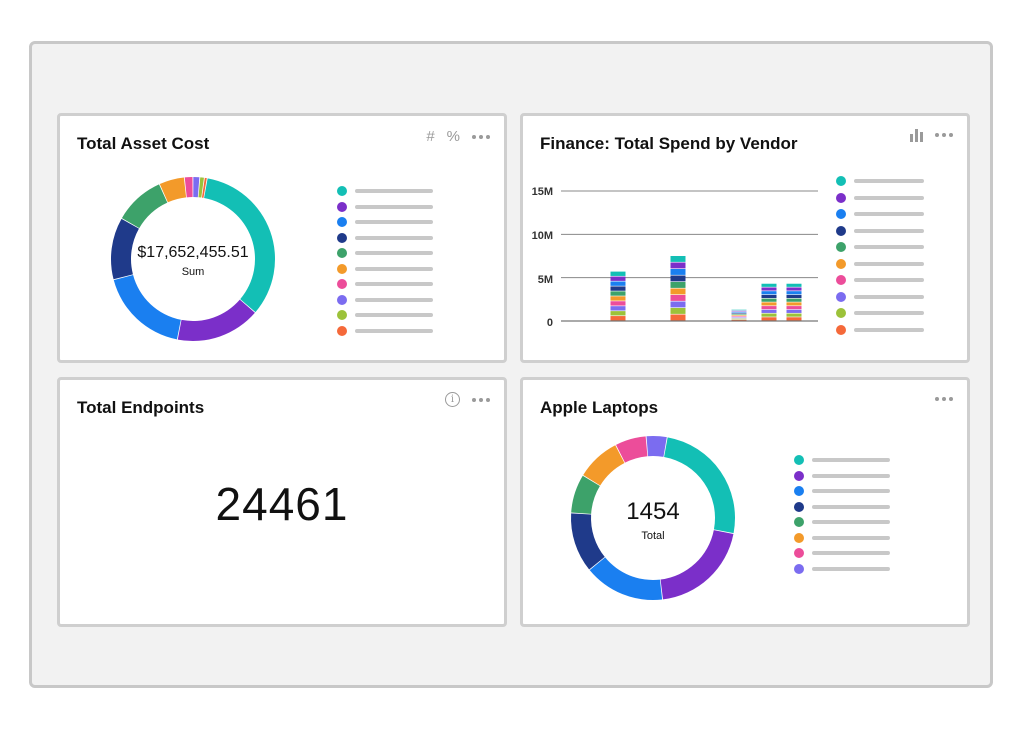  I want to click on bar-chart-icon, so click(916, 135).